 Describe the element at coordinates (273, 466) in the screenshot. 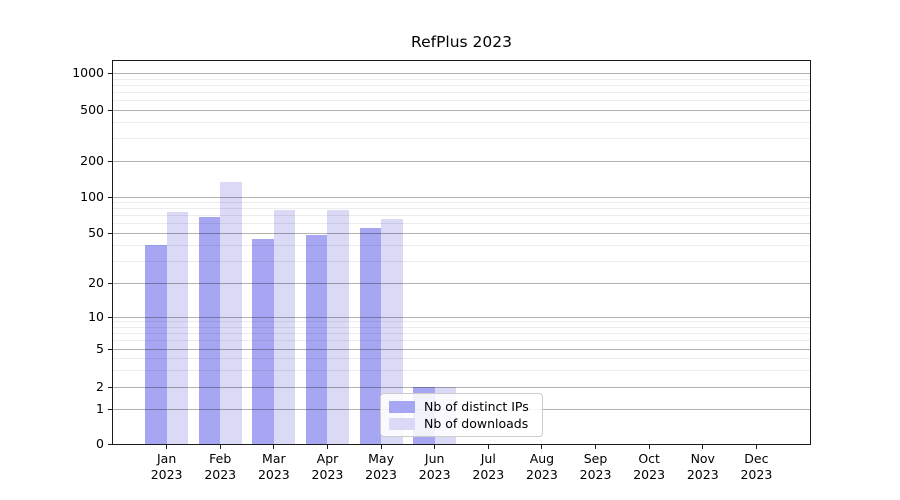

I see `x-tick-label-mar-2023: Mar 2023` at that location.